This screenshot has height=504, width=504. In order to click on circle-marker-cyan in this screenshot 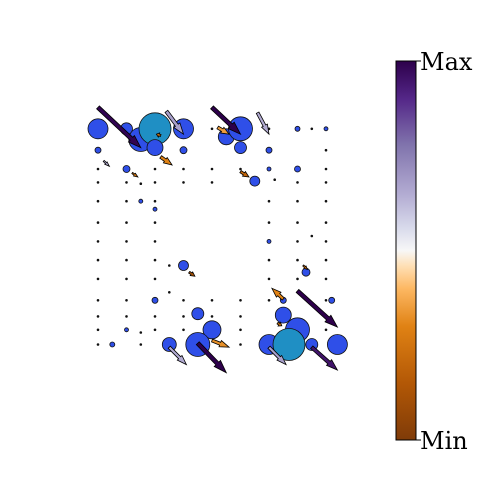, I will do `click(289, 344)`.